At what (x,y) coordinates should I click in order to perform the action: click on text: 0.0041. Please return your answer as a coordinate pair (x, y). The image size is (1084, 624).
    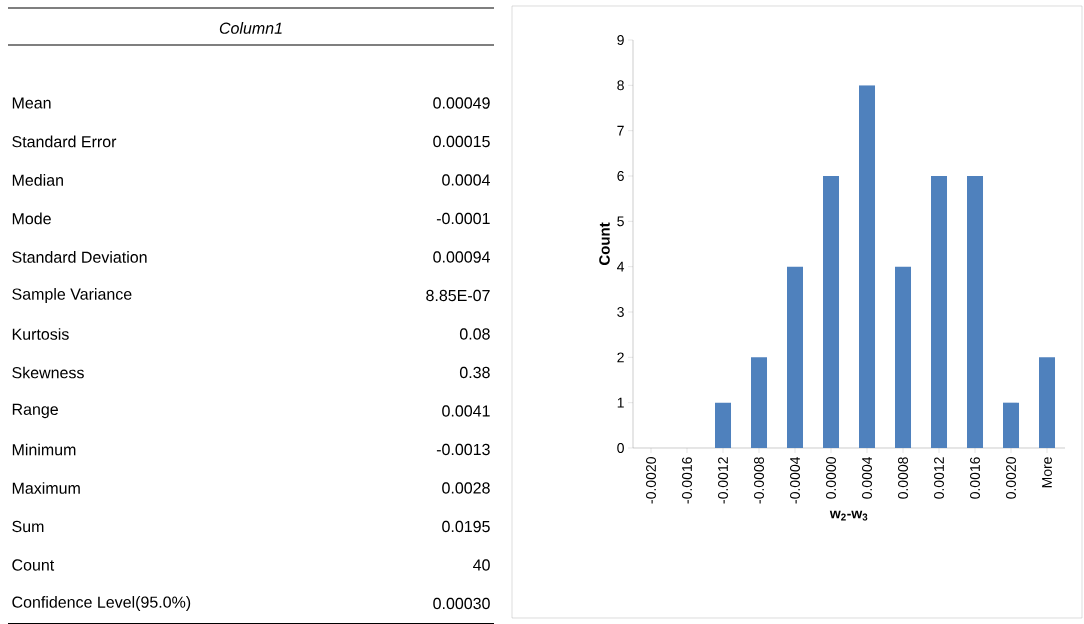
    Looking at the image, I should click on (466, 411).